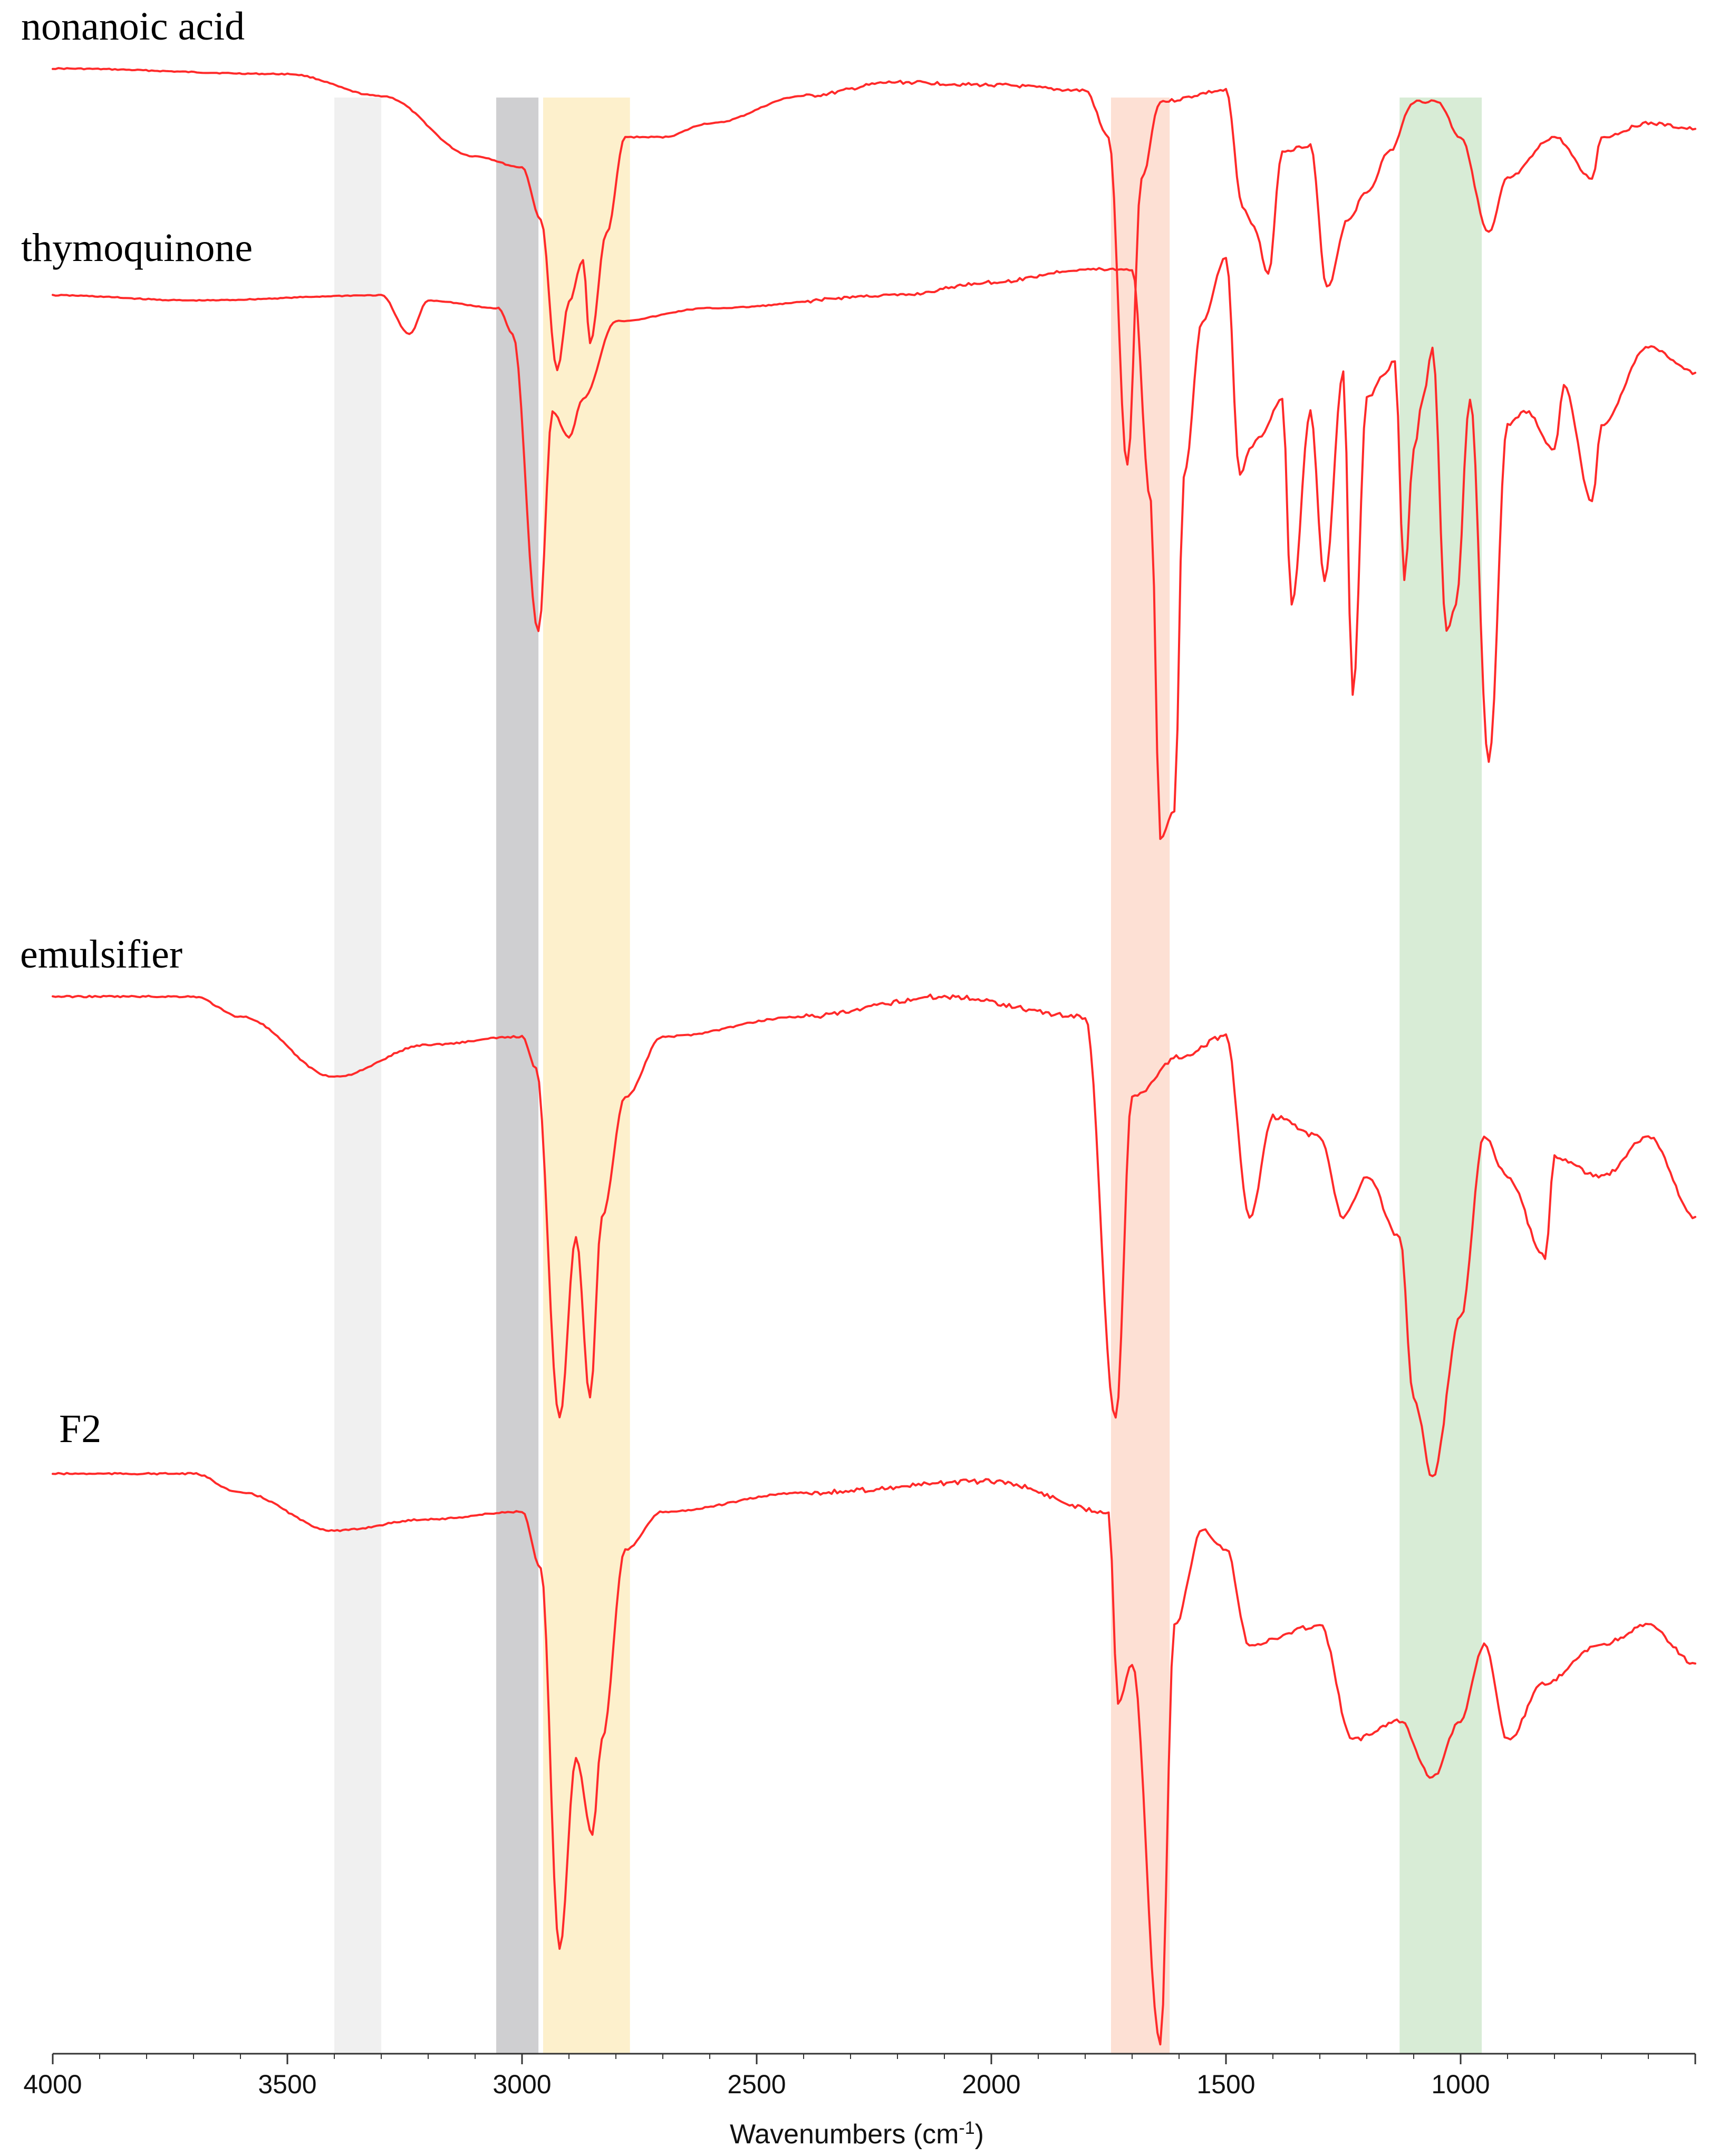  I want to click on x-tick-label-2500: 2500, so click(756, 2084).